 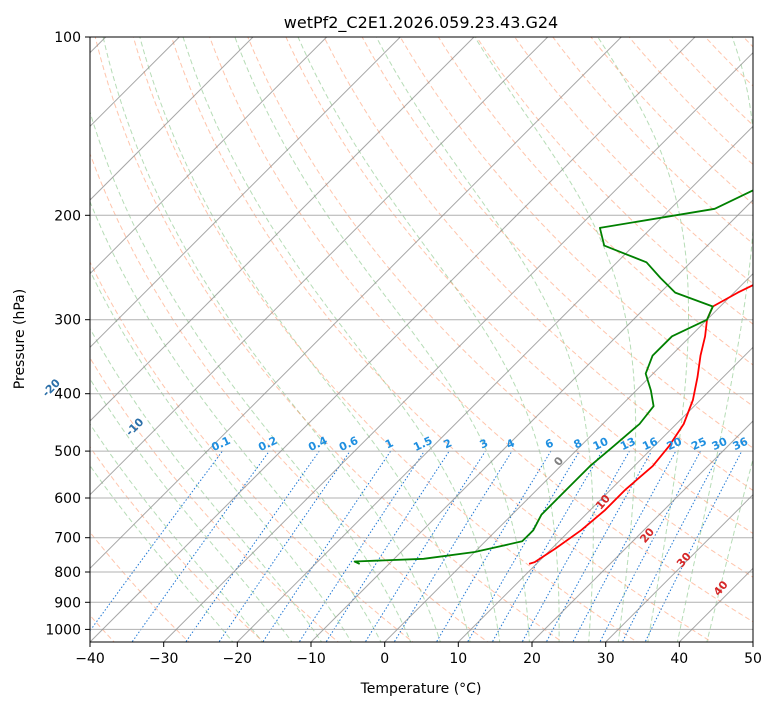 What do you see at coordinates (720, 444) in the screenshot?
I see `mixing-ratio-label: 30` at bounding box center [720, 444].